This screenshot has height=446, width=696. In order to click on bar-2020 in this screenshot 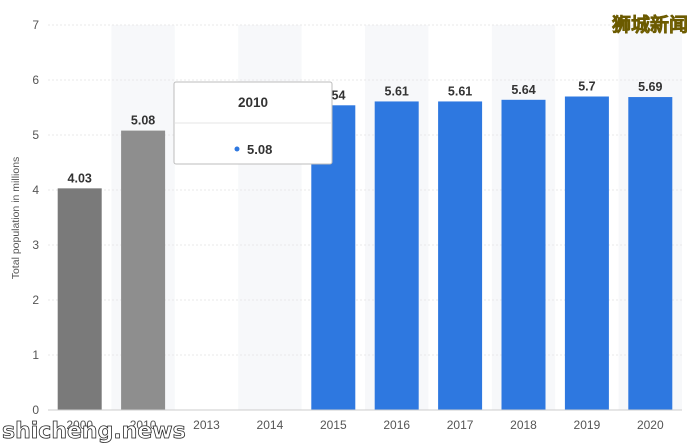, I will do `click(650, 254)`.